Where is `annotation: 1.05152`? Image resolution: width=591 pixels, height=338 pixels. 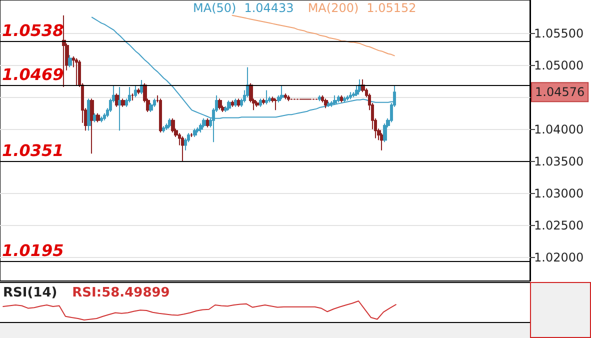
annotation: 1.05152 is located at coordinates (391, 8).